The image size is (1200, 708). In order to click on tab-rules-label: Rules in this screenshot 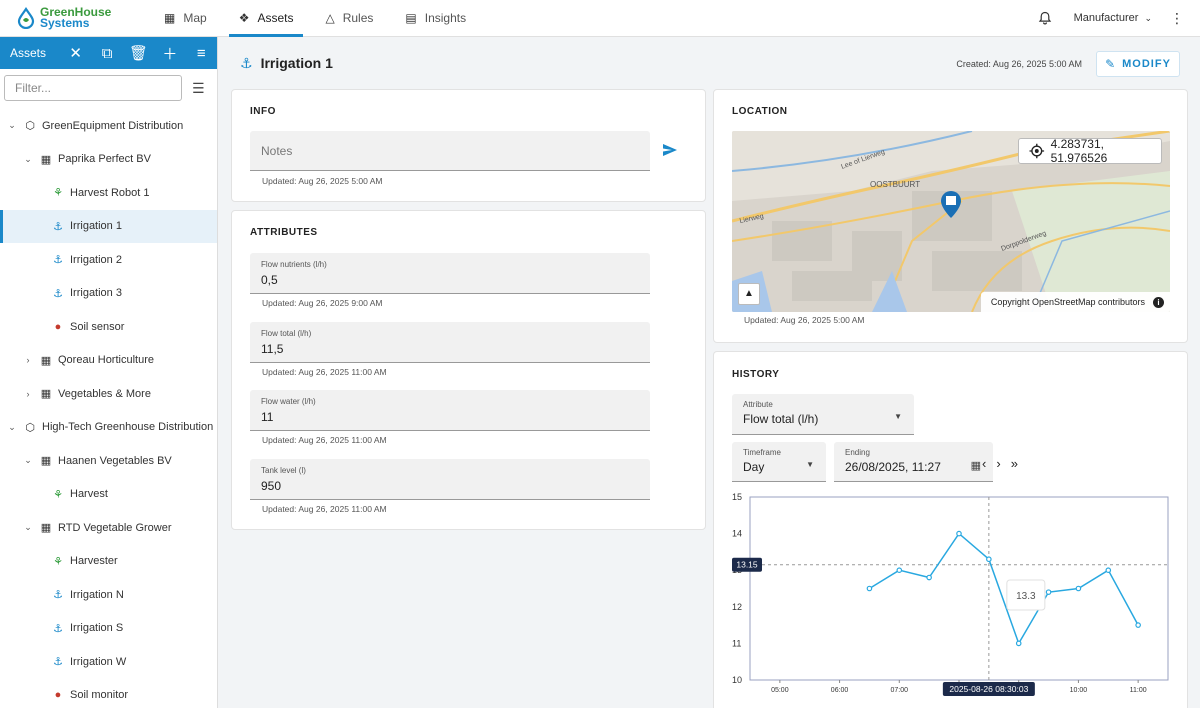, I will do `click(358, 18)`.